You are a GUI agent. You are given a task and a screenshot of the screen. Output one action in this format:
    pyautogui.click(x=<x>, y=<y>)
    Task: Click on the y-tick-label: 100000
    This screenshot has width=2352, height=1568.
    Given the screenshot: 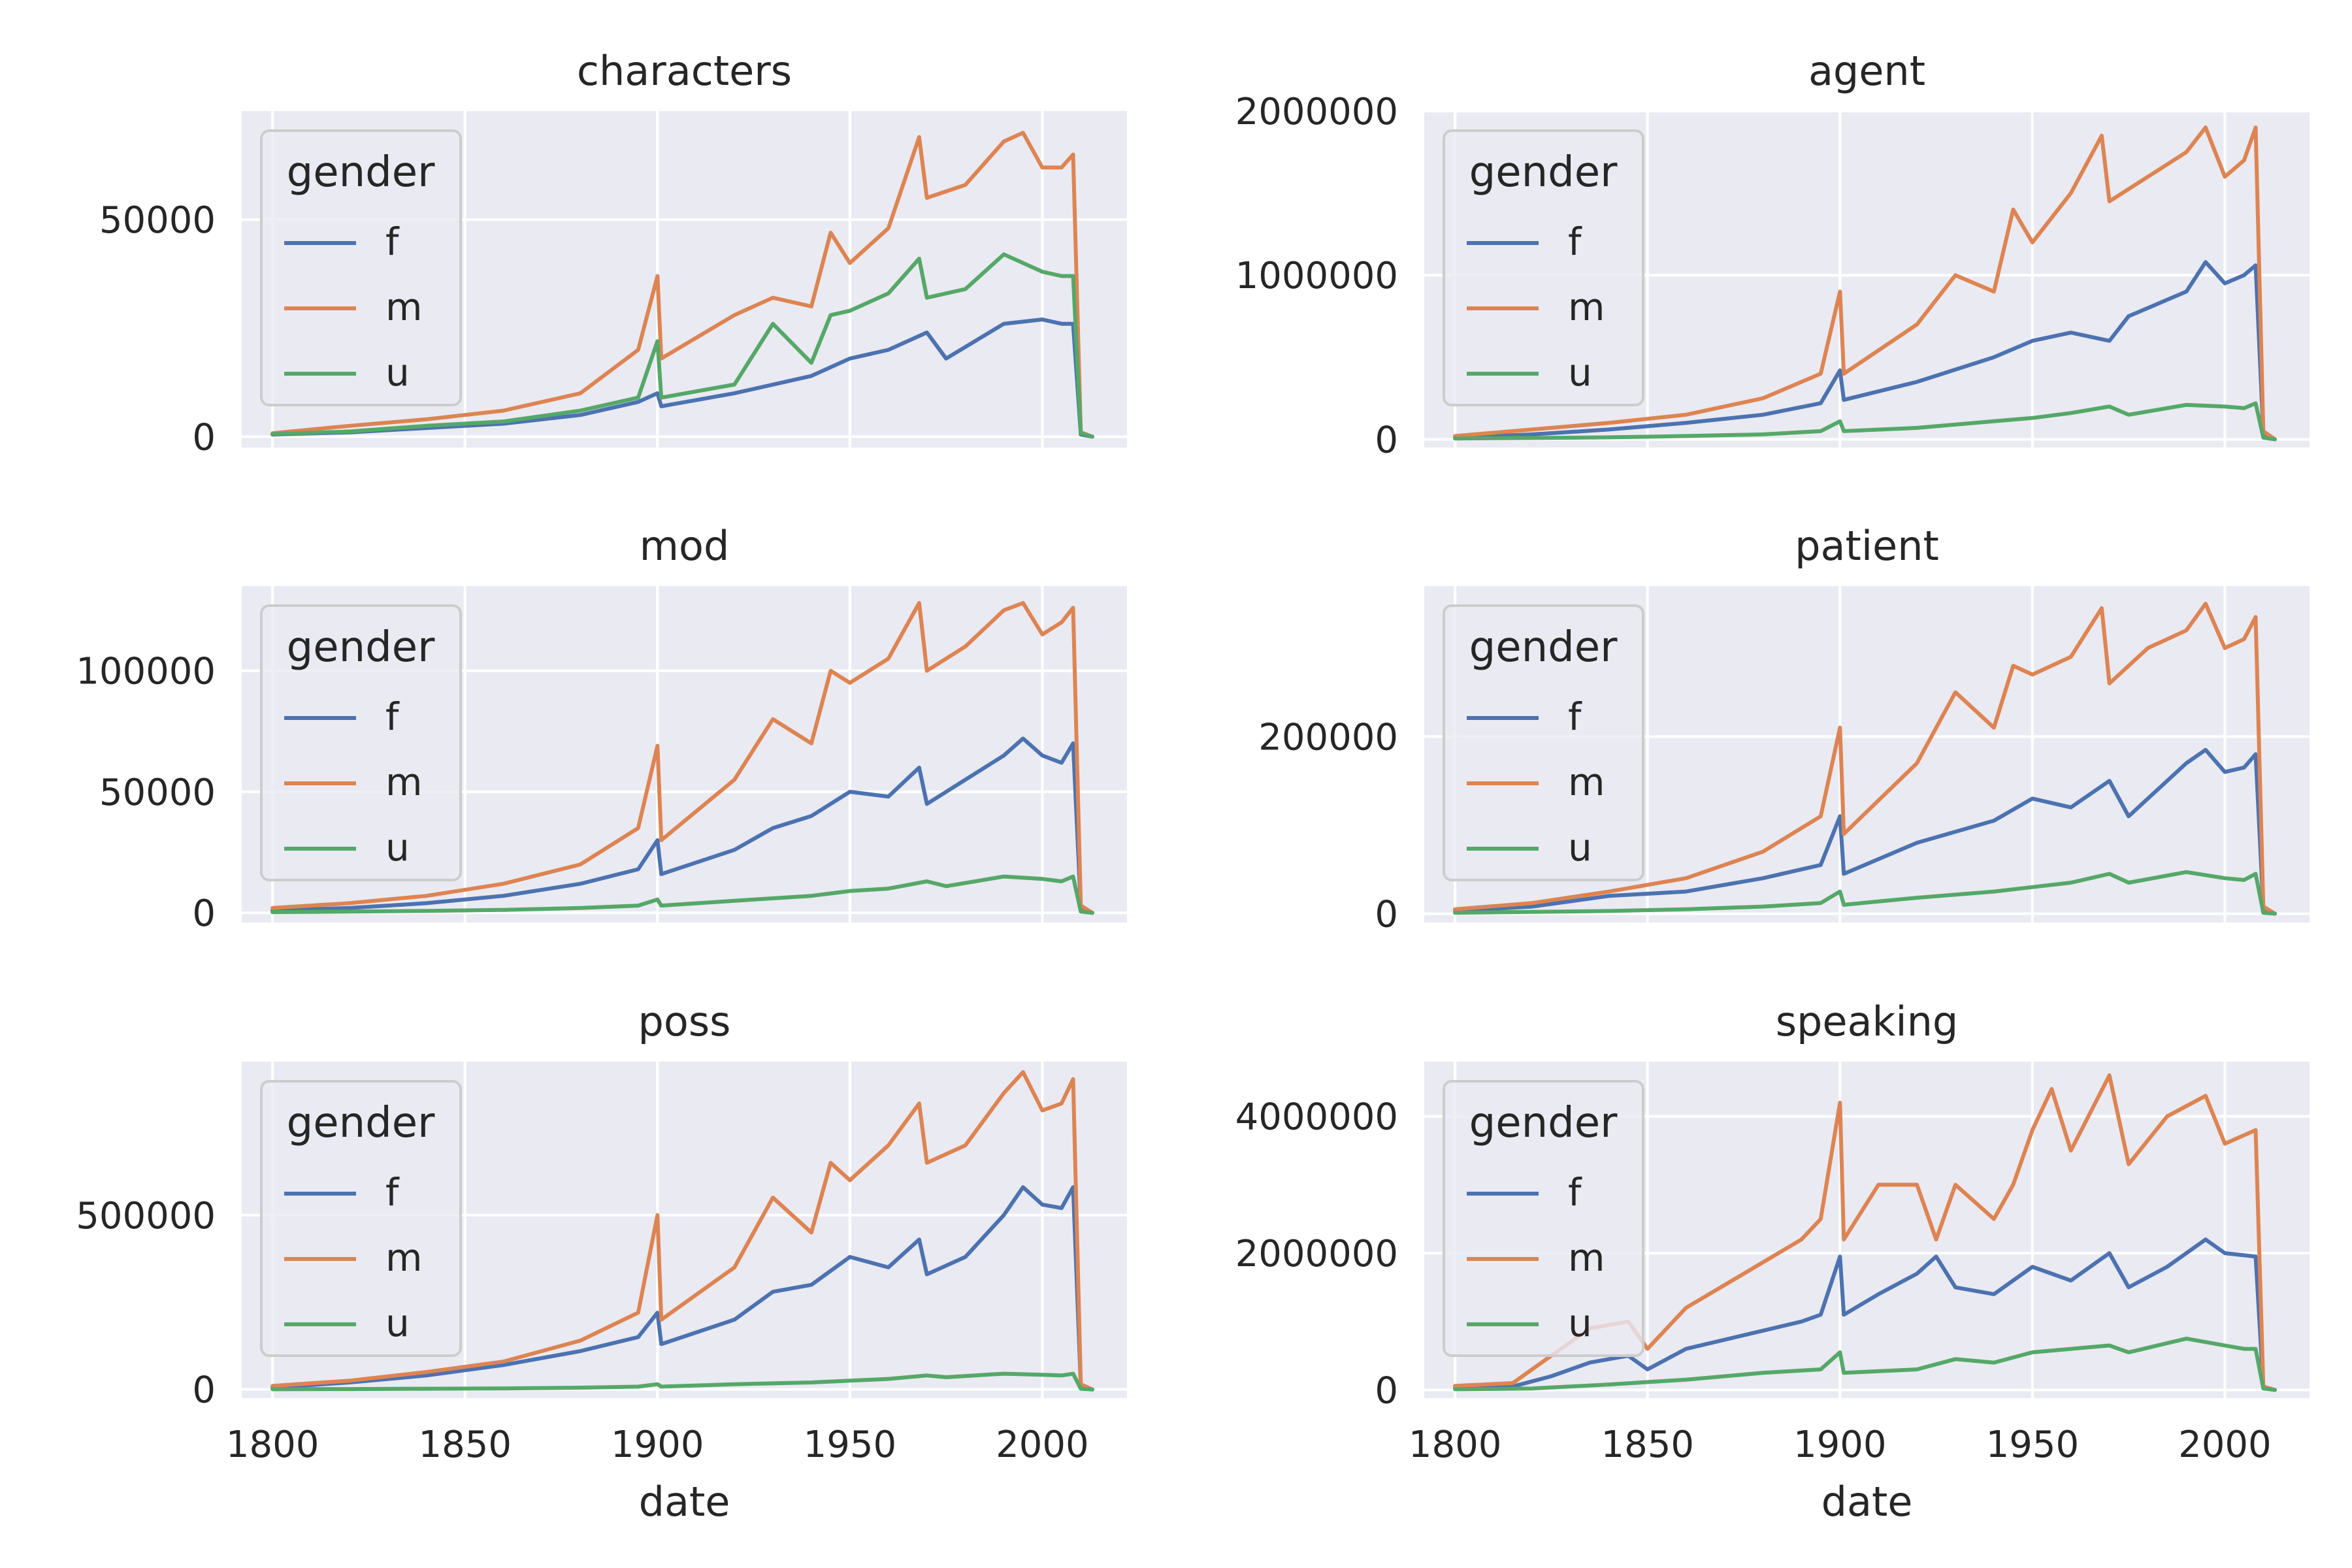 What is the action you would take?
    pyautogui.click(x=146, y=672)
    